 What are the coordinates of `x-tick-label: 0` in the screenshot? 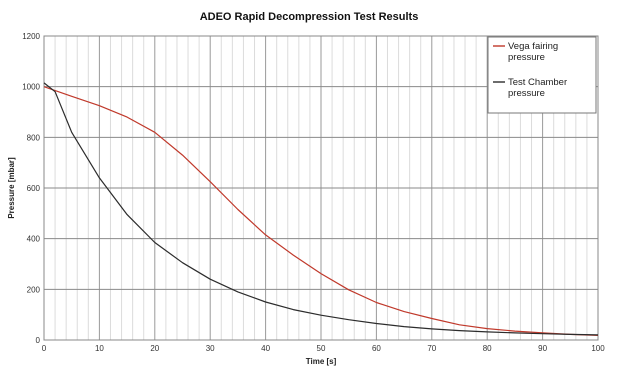 It's located at (44, 348).